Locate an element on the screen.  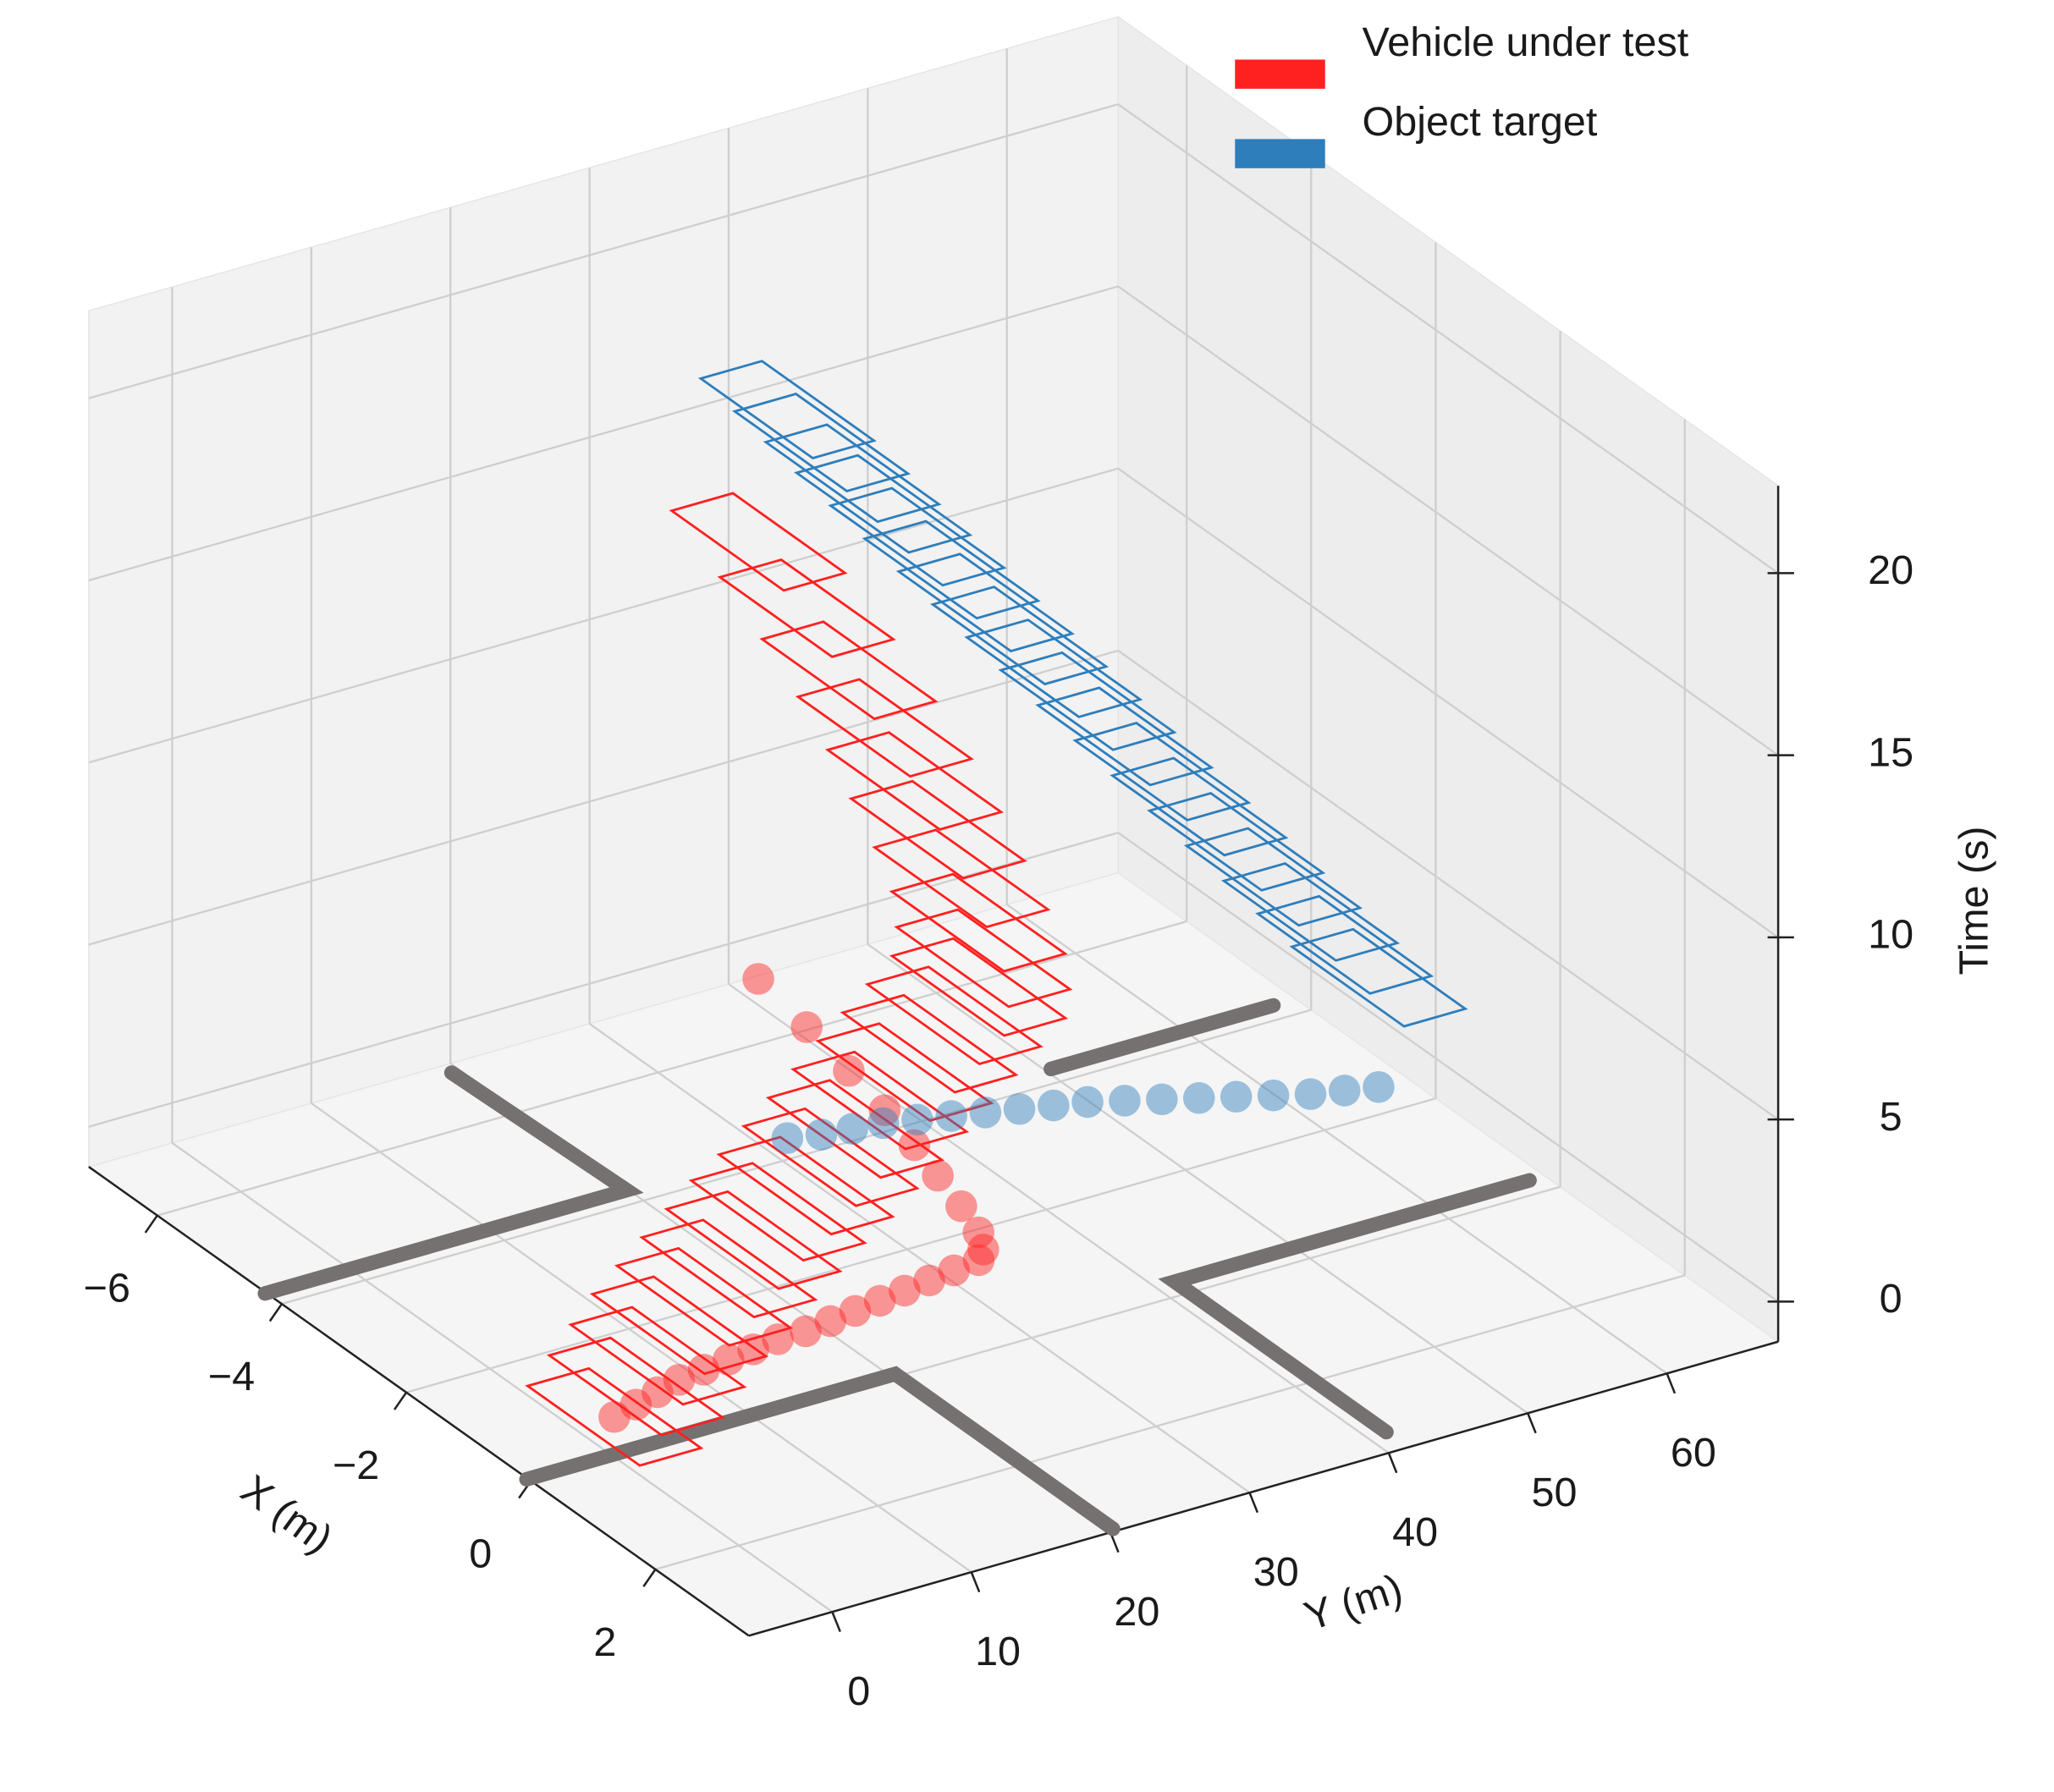
y-tick-label: 10 is located at coordinates (998, 1651).